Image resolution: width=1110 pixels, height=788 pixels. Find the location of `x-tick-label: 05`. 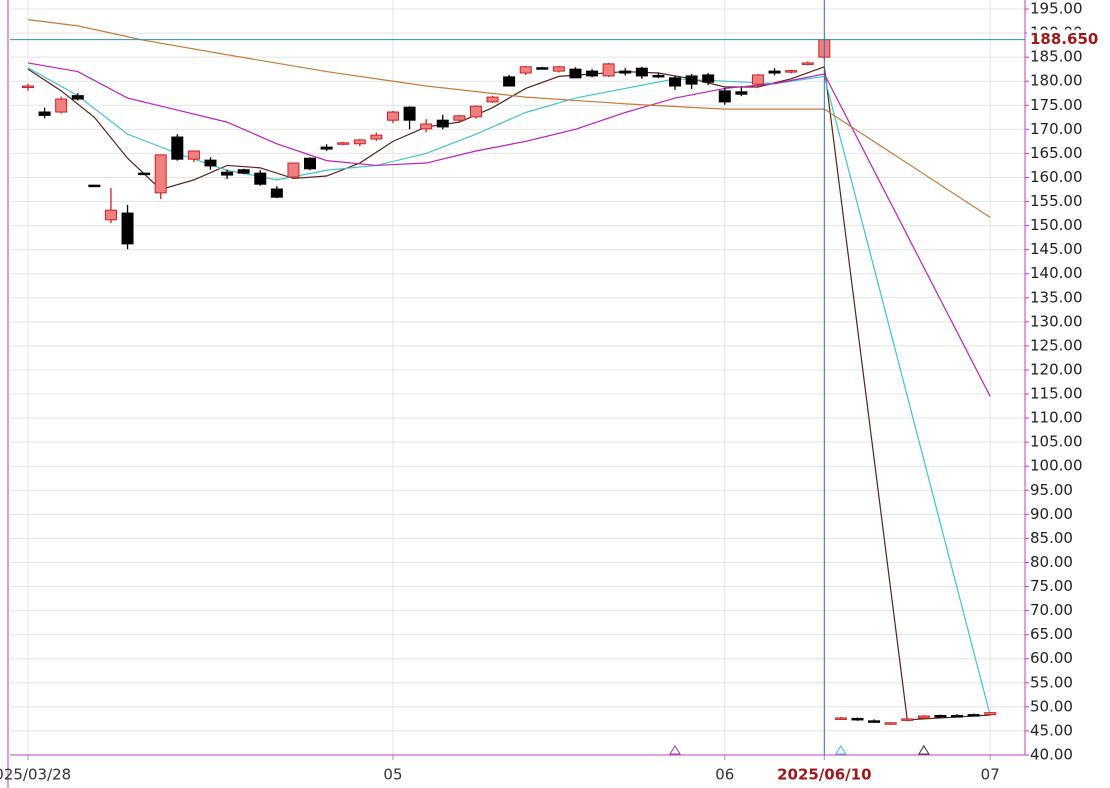

x-tick-label: 05 is located at coordinates (392, 775).